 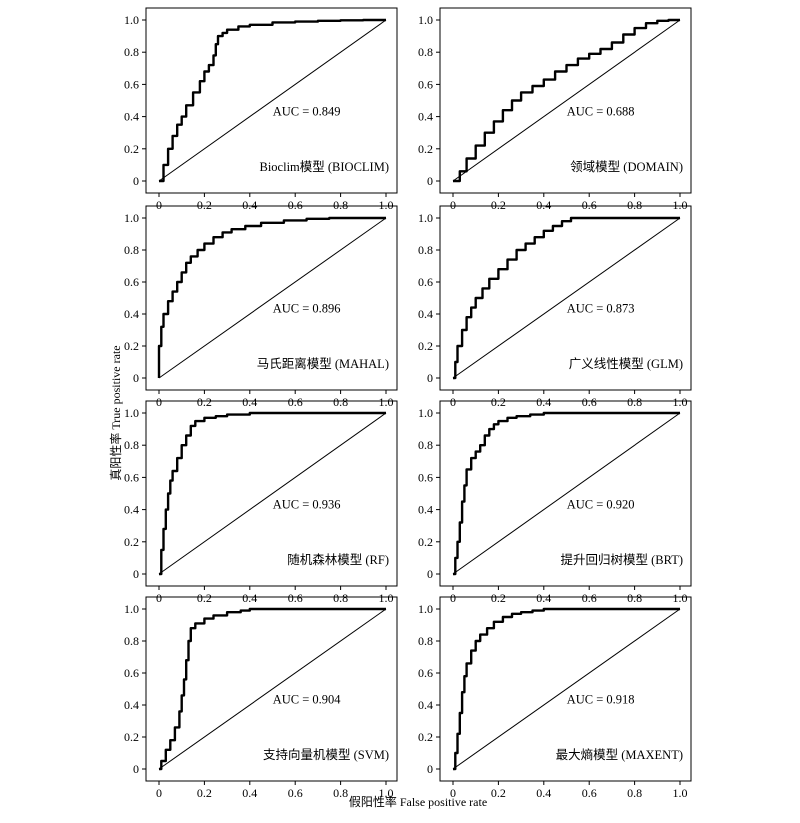 What do you see at coordinates (601, 111) in the screenshot?
I see `auc-label: AUC = 0.688` at bounding box center [601, 111].